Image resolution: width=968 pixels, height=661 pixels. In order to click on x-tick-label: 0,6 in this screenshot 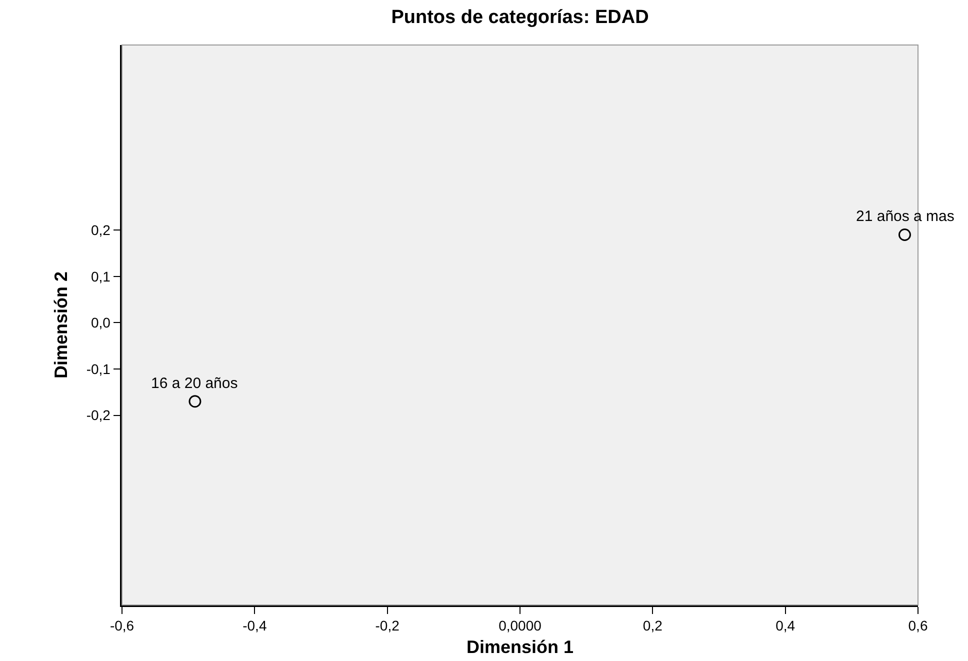, I will do `click(918, 626)`.